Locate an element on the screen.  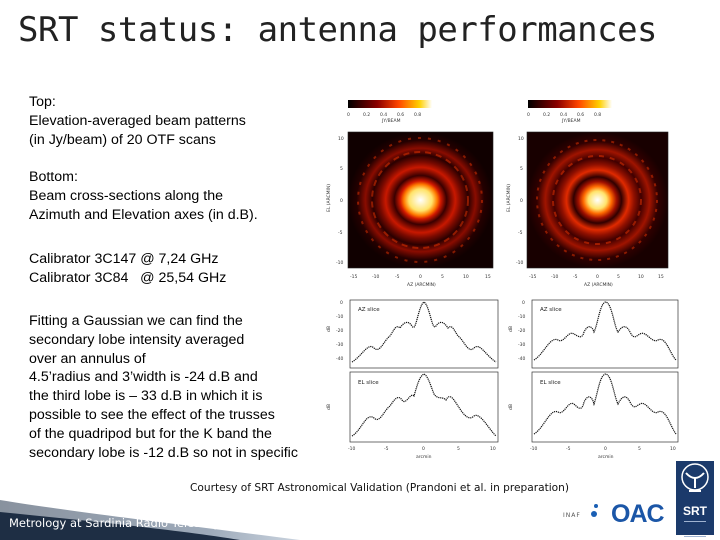
az-left-ytick: 0 is located at coordinates (341, 303).